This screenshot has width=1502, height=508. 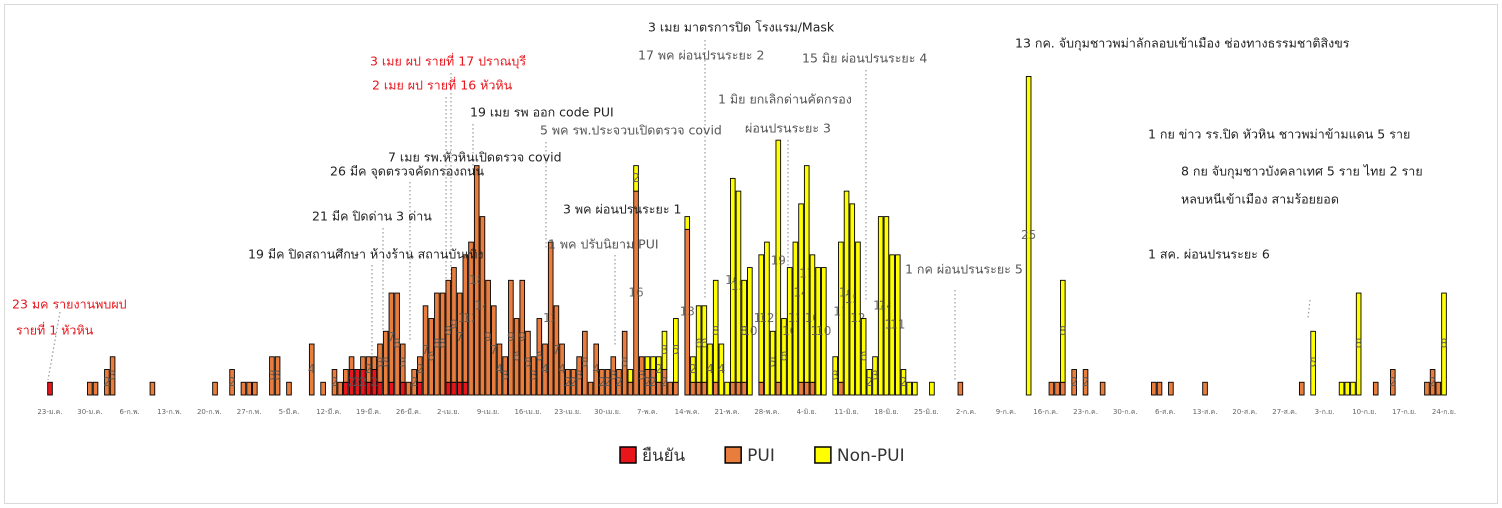 I want to click on value-label: 19, so click(x=778, y=261).